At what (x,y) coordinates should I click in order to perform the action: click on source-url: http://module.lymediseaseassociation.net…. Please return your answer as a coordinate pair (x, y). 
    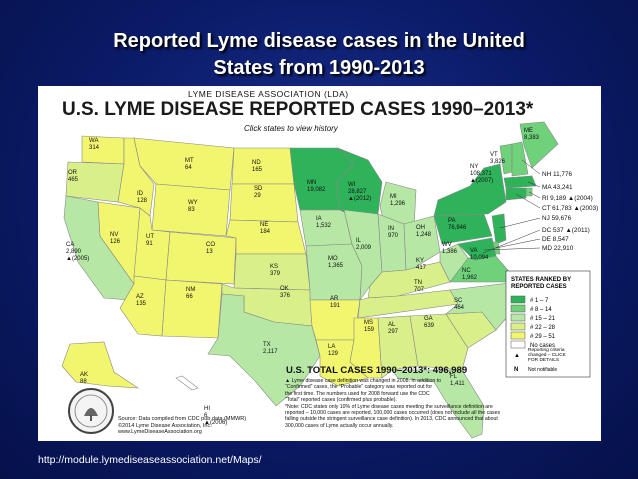
    Looking at the image, I should click on (150, 460).